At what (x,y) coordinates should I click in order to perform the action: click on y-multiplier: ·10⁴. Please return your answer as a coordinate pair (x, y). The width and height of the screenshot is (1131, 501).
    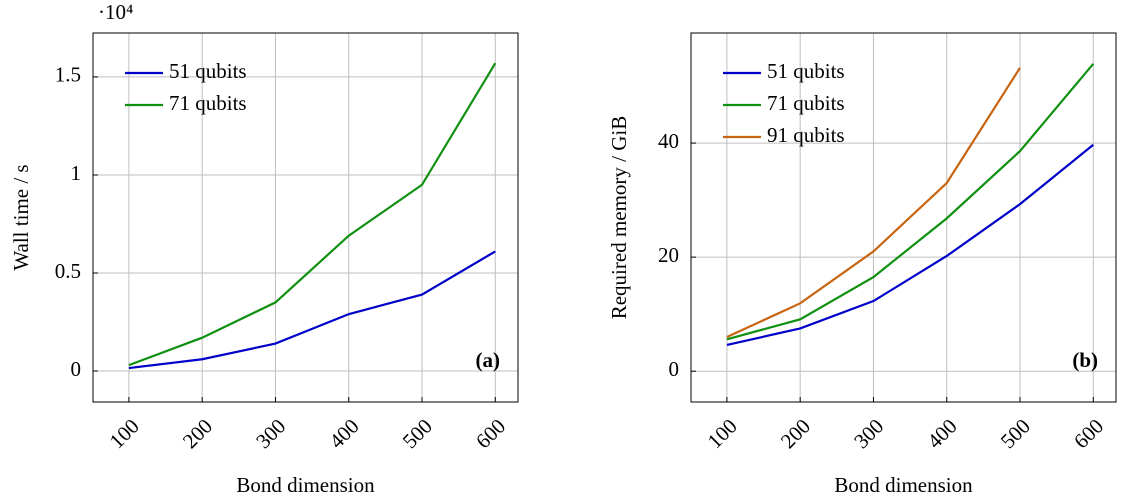
    Looking at the image, I should click on (115, 12).